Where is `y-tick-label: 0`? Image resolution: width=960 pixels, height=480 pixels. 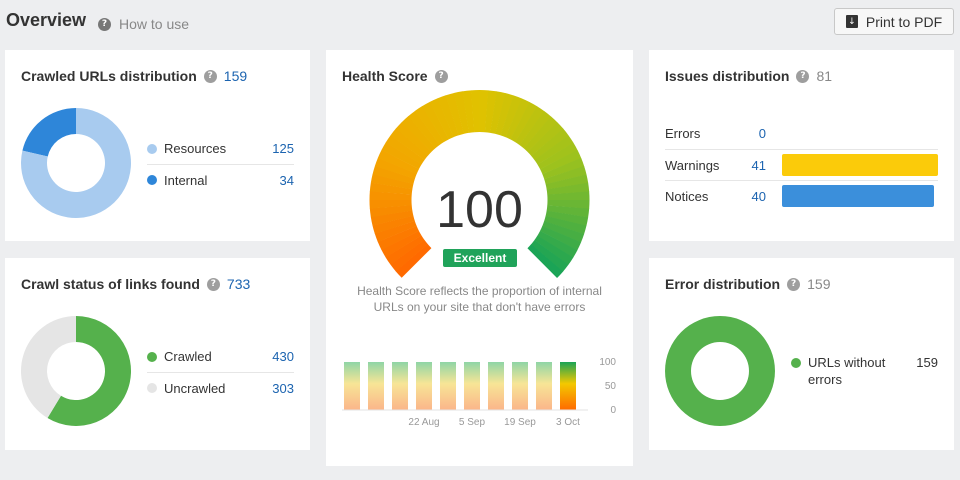
y-tick-label: 0 is located at coordinates (613, 410).